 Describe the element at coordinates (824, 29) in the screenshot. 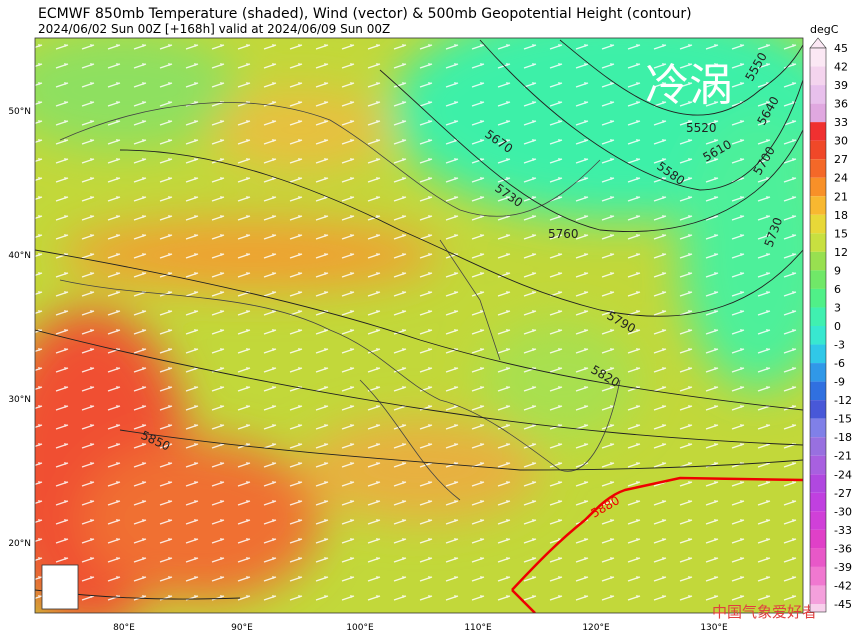

I see `colorbar-unit: degC` at that location.